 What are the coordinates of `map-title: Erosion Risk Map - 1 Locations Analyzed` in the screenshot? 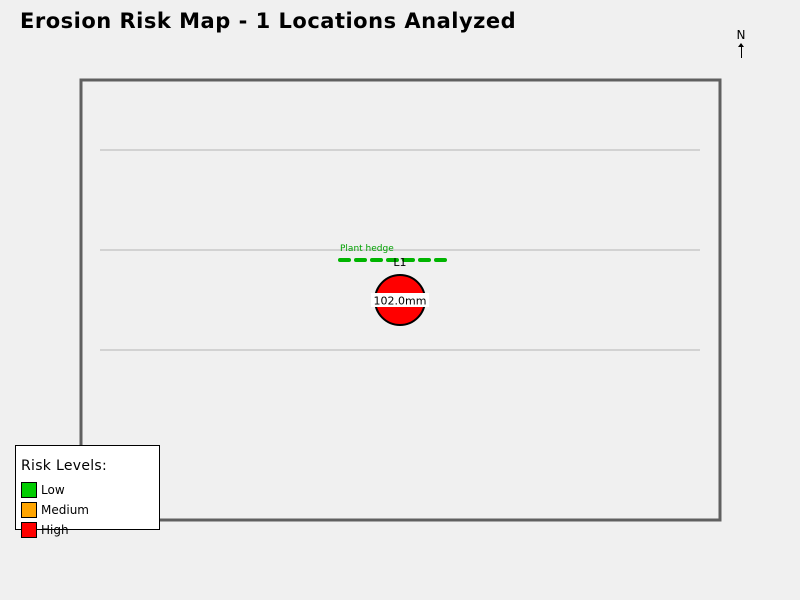 It's located at (268, 21).